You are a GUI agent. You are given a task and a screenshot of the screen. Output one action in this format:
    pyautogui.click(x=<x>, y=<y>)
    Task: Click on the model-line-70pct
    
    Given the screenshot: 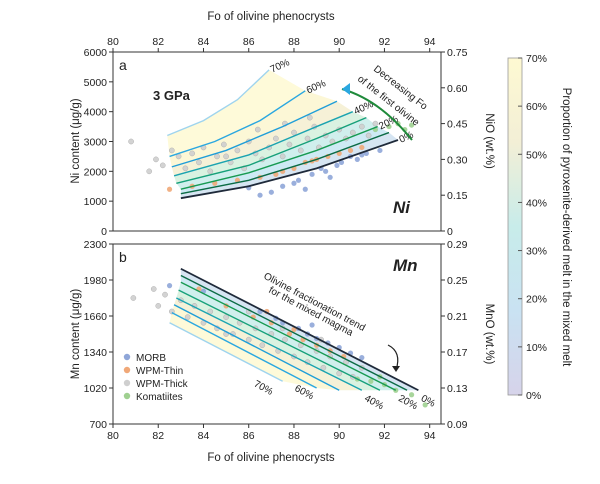 What is the action you would take?
    pyautogui.click(x=226, y=352)
    